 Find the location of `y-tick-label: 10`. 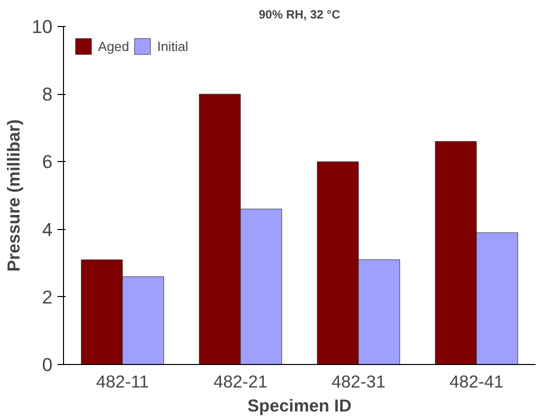

y-tick-label: 10 is located at coordinates (42, 26).